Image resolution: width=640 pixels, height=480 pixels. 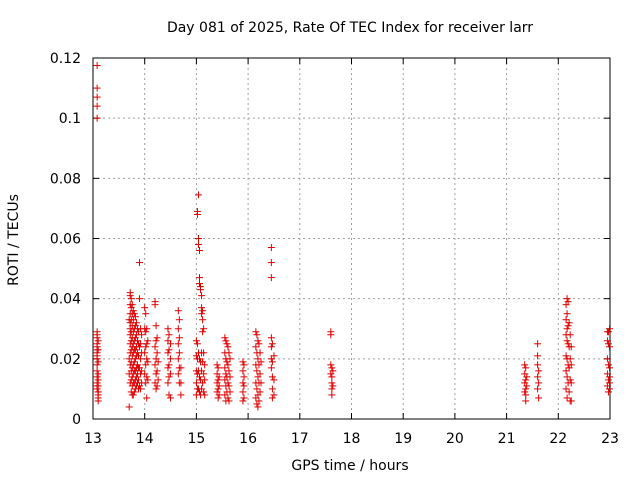 What do you see at coordinates (248, 439) in the screenshot?
I see `x-tick-label: 16` at bounding box center [248, 439].